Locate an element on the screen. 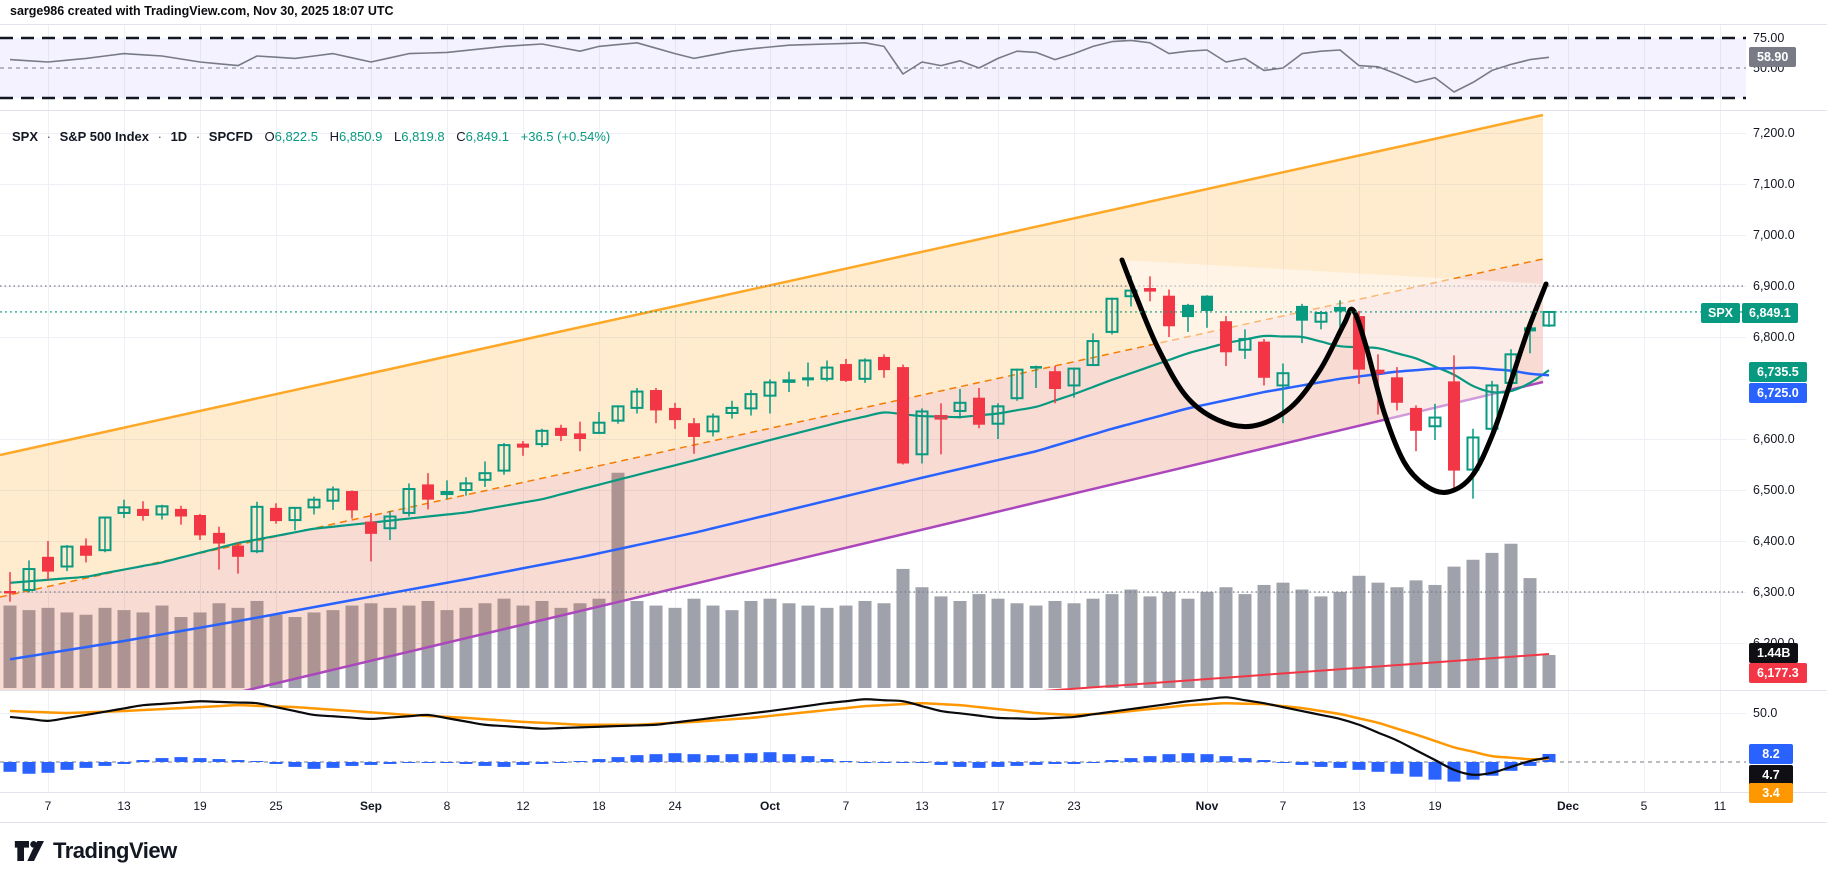 The width and height of the screenshot is (1827, 888). open-label: O is located at coordinates (269, 136).